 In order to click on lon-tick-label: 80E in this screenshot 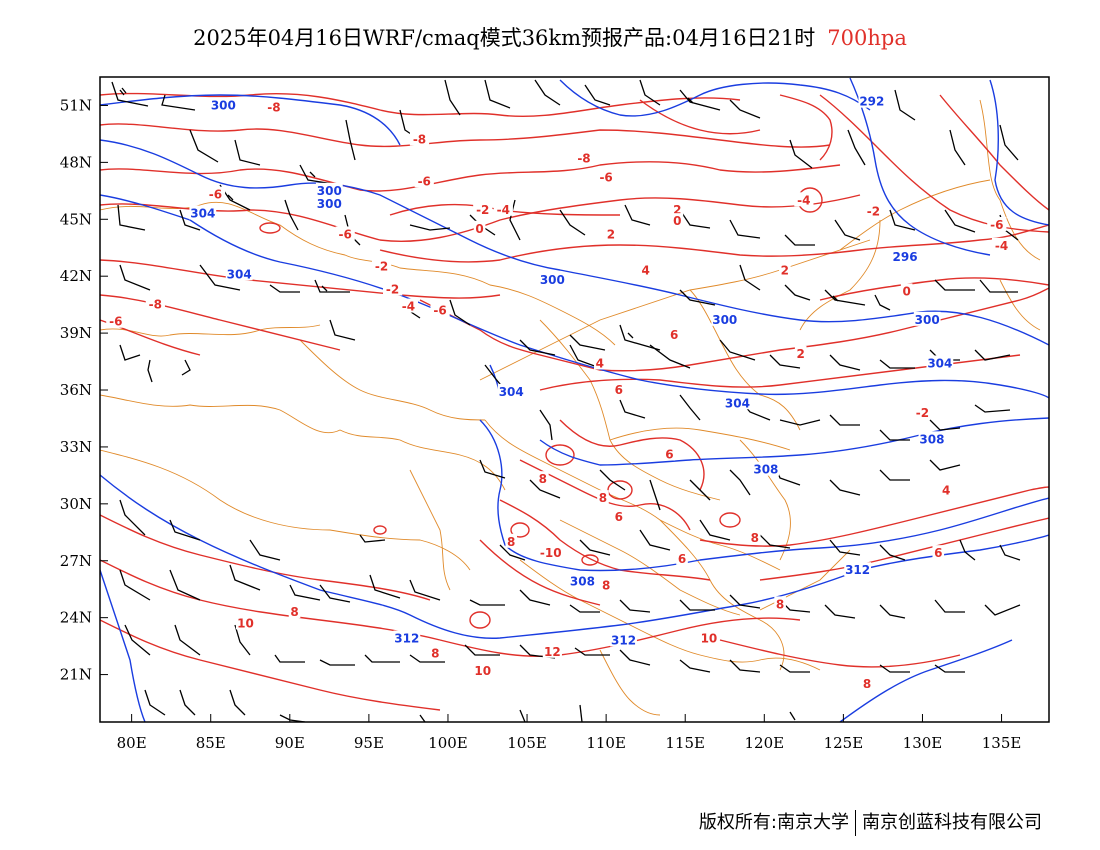, I will do `click(132, 743)`.